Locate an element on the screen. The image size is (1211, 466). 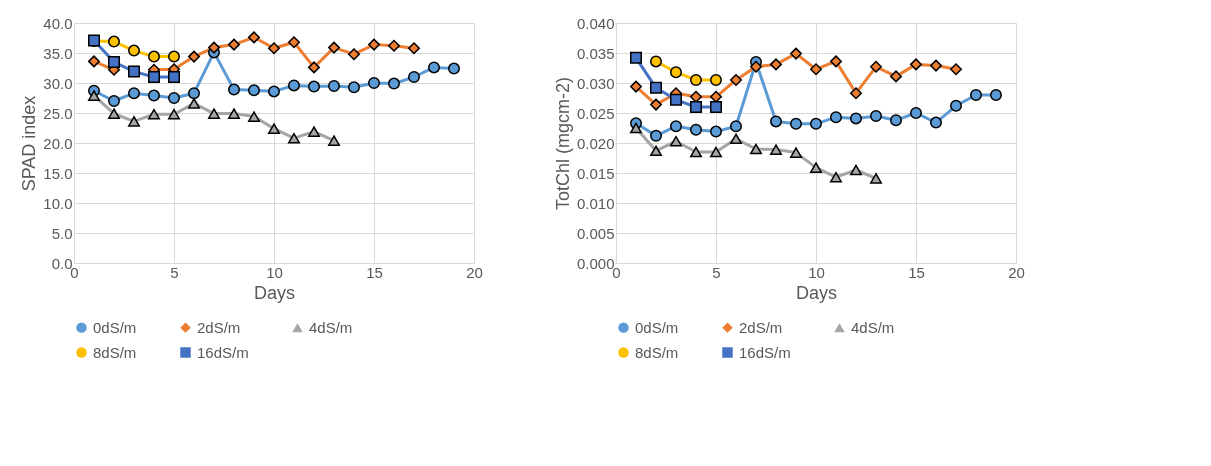
x-tick-label: 20 is located at coordinates (1016, 272).